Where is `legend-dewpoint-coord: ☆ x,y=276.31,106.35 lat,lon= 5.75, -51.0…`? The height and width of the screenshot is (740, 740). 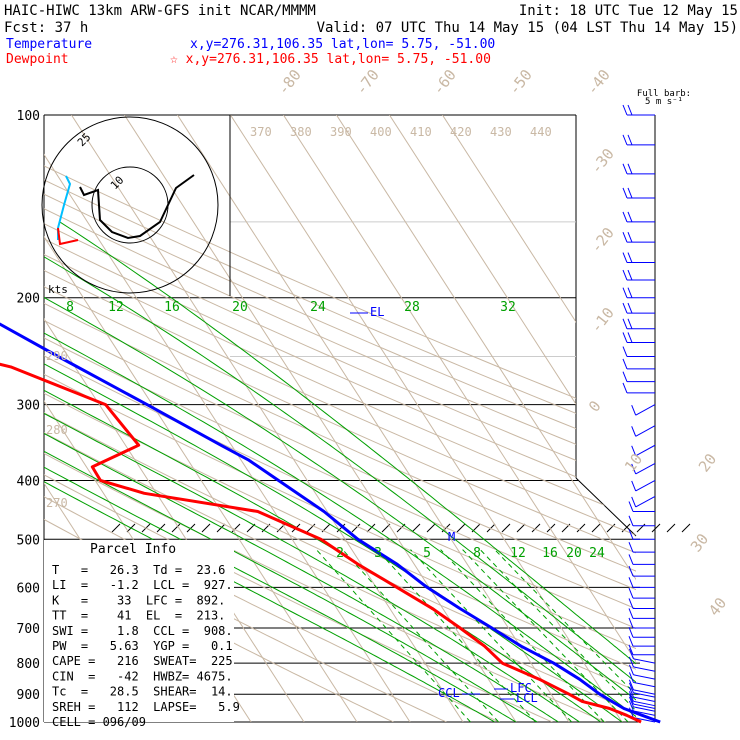
legend-dewpoint-coord: ☆ x,y=276.31,106.35 lat,lon= 5.75, -51.0… is located at coordinates (330, 59).